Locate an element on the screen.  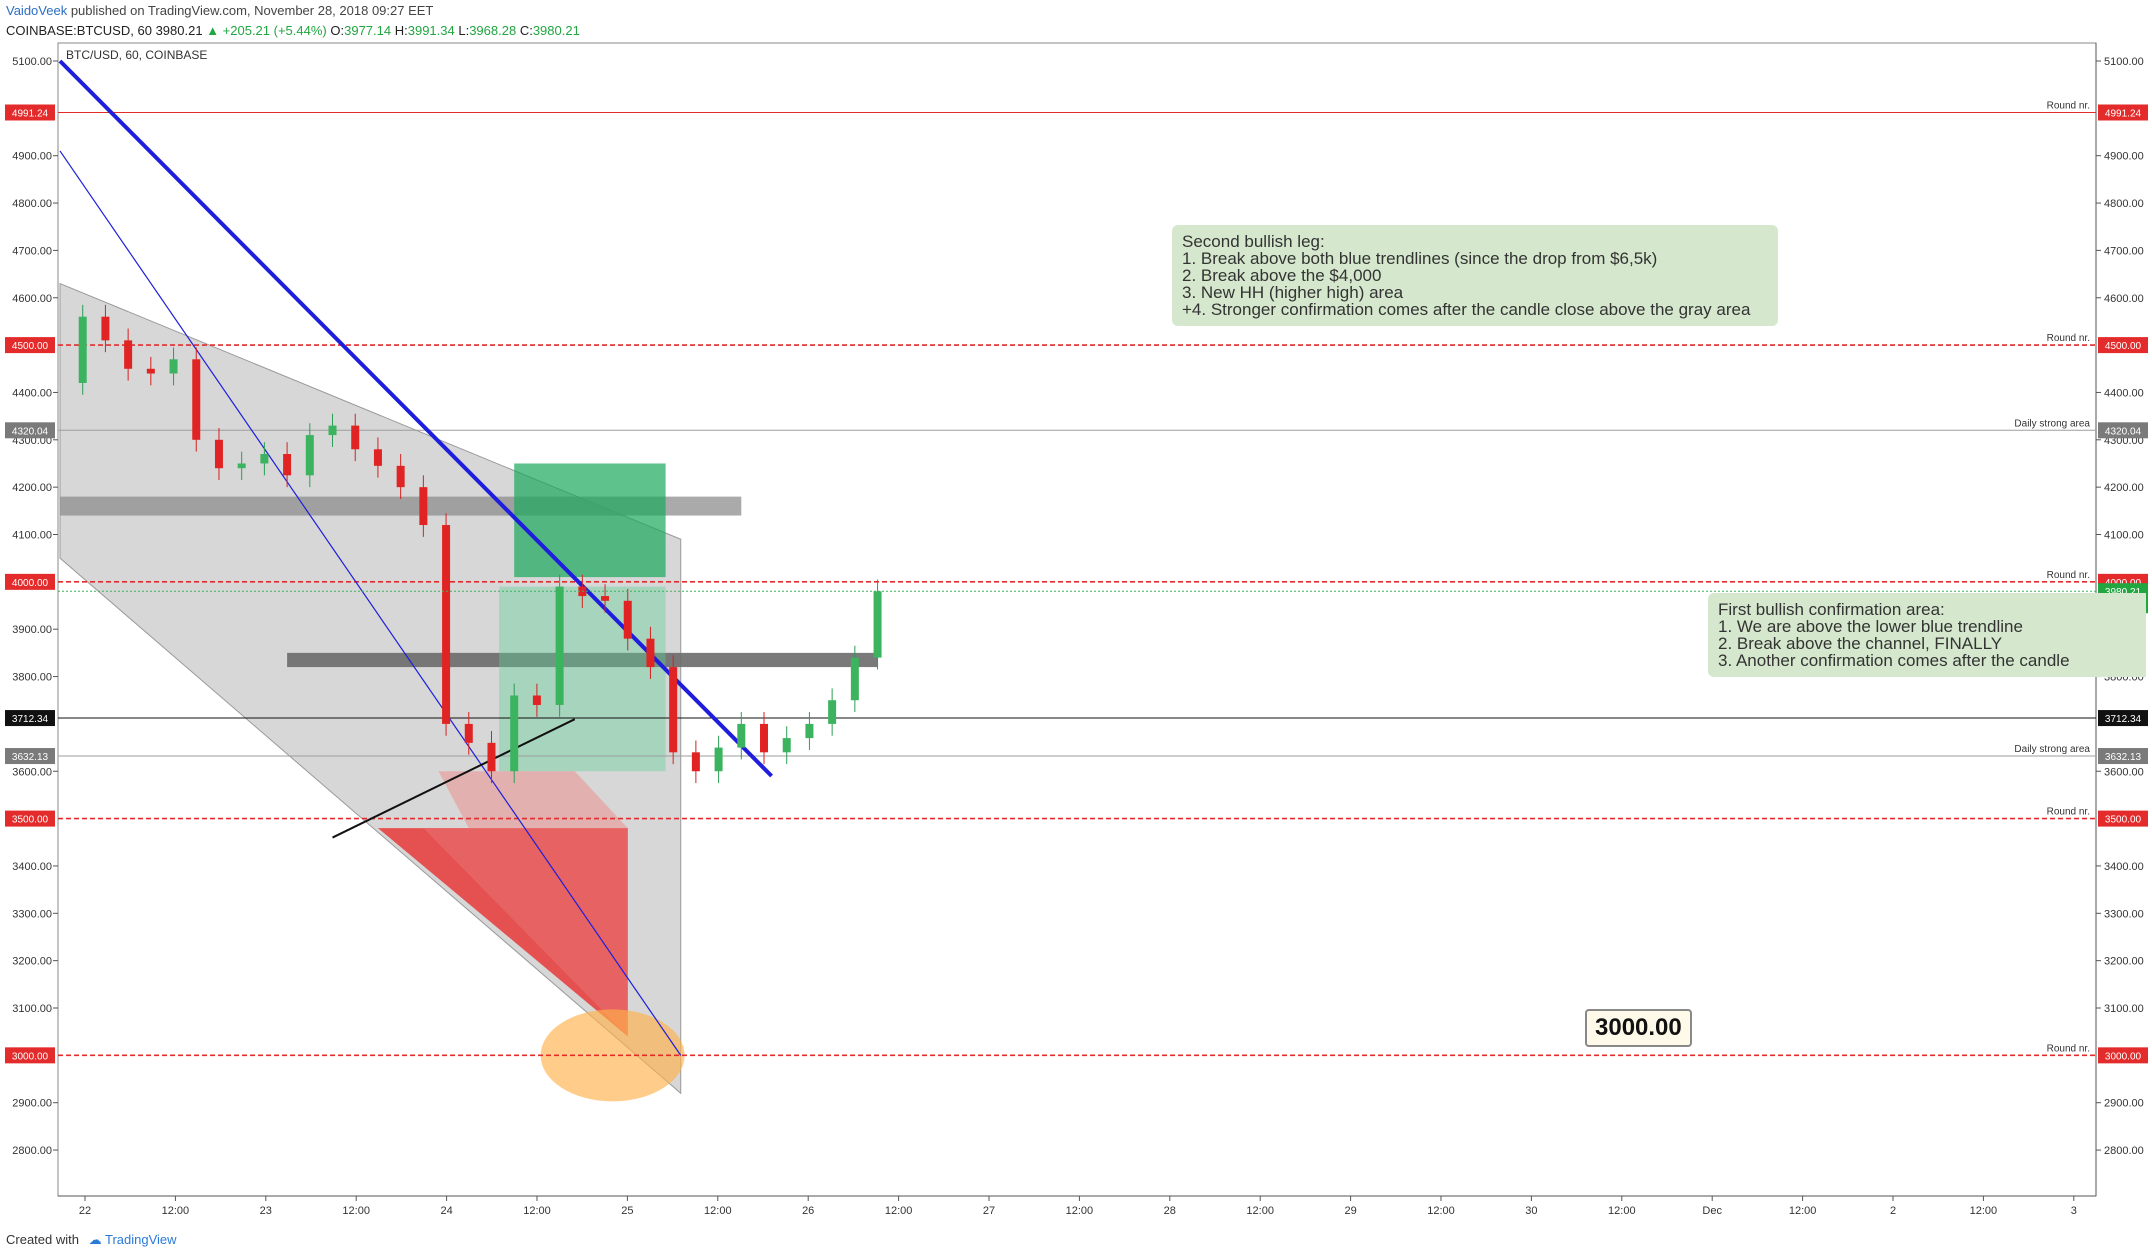
level-tag-left-text: 4320.04 is located at coordinates (30, 431).